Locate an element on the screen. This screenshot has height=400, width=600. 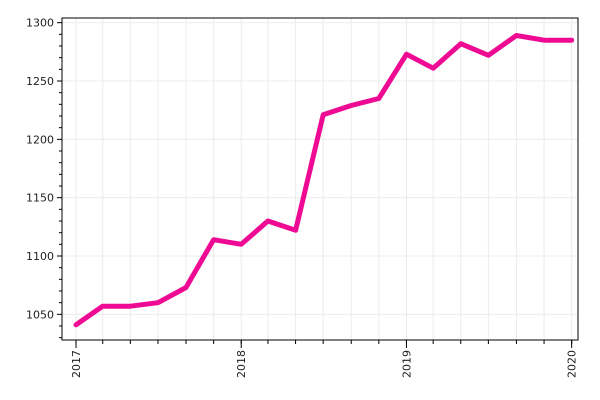
x-tick-label: 2018 is located at coordinates (241, 364).